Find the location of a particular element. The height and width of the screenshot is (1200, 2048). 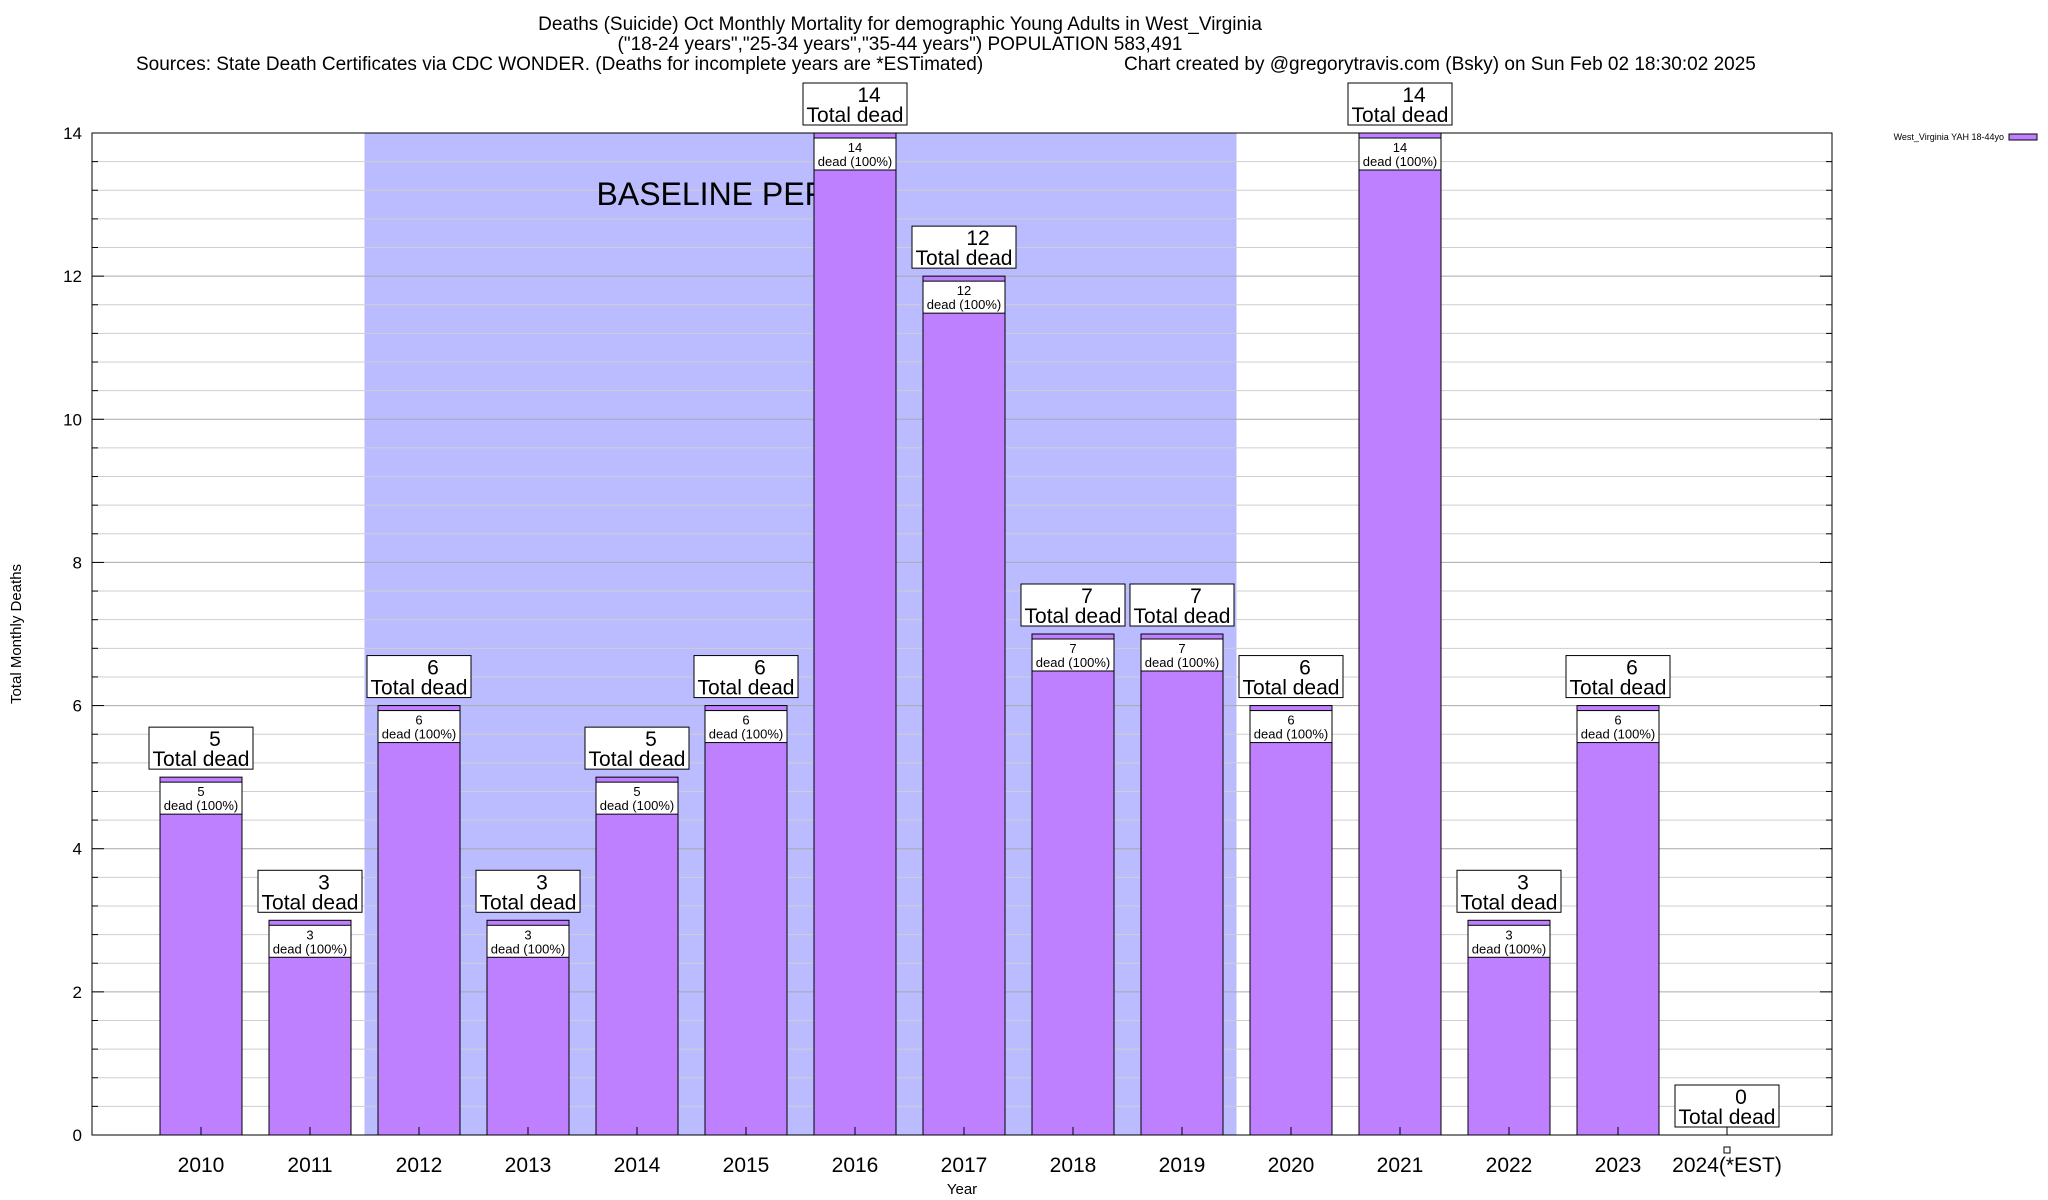

y-tick-label: 8 is located at coordinates (77, 562).